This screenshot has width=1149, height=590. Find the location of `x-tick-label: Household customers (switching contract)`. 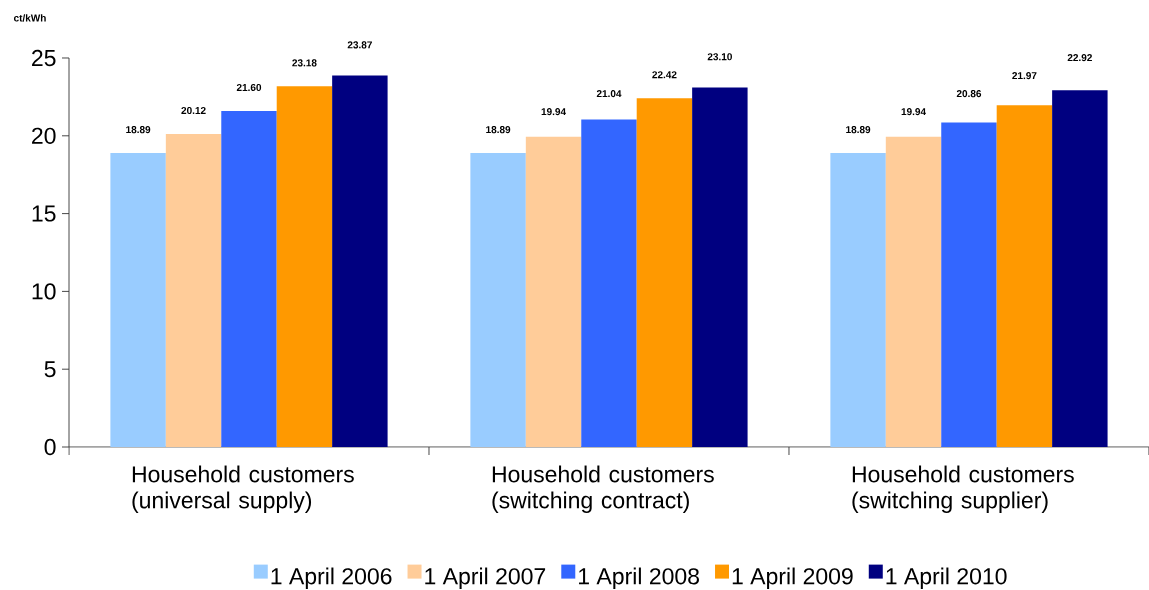

x-tick-label: Household customers (switching contract) is located at coordinates (603, 489).